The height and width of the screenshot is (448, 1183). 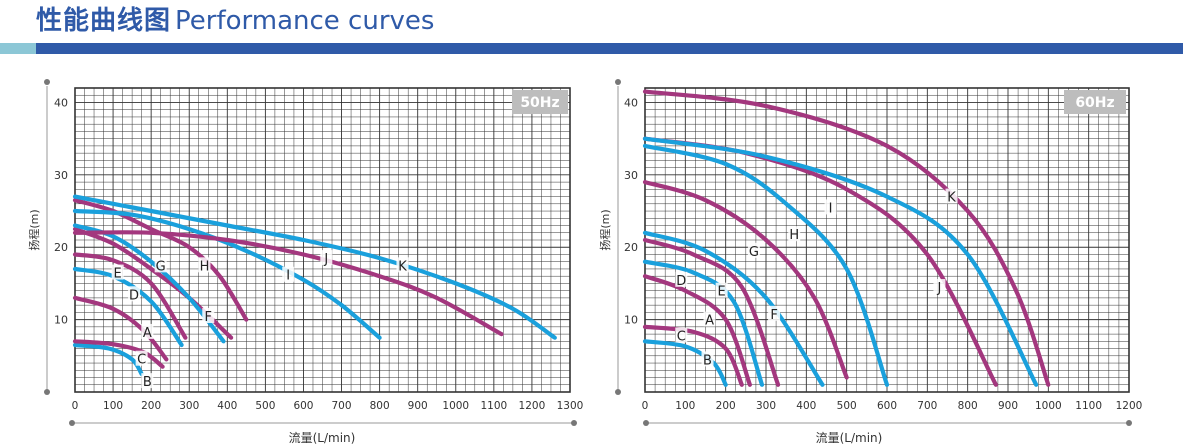 What do you see at coordinates (609, 48) in the screenshot?
I see `divider-bar` at bounding box center [609, 48].